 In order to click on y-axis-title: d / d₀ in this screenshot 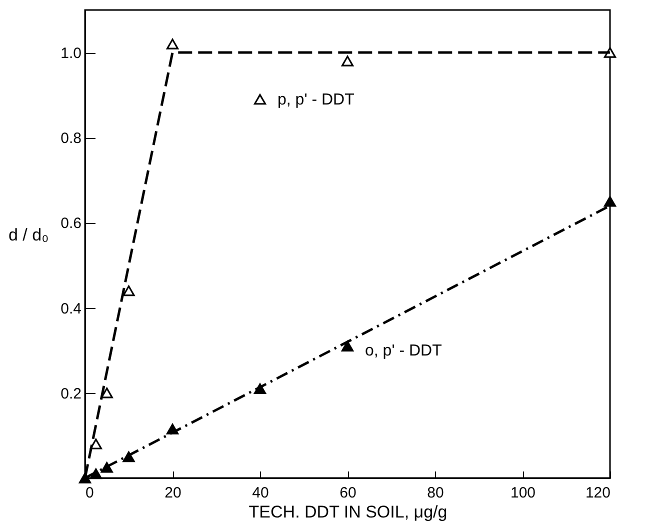, I will do `click(28, 235)`.